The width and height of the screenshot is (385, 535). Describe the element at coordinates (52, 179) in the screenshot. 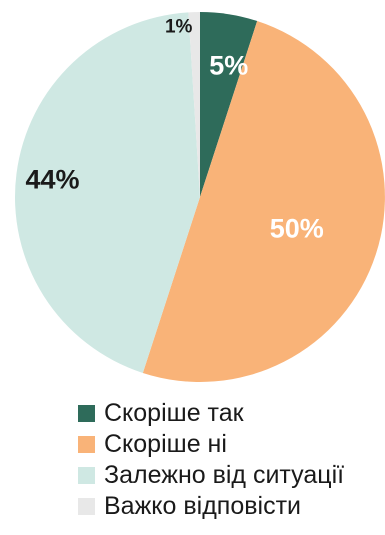

I see `slice-value-label-2: 44%` at that location.